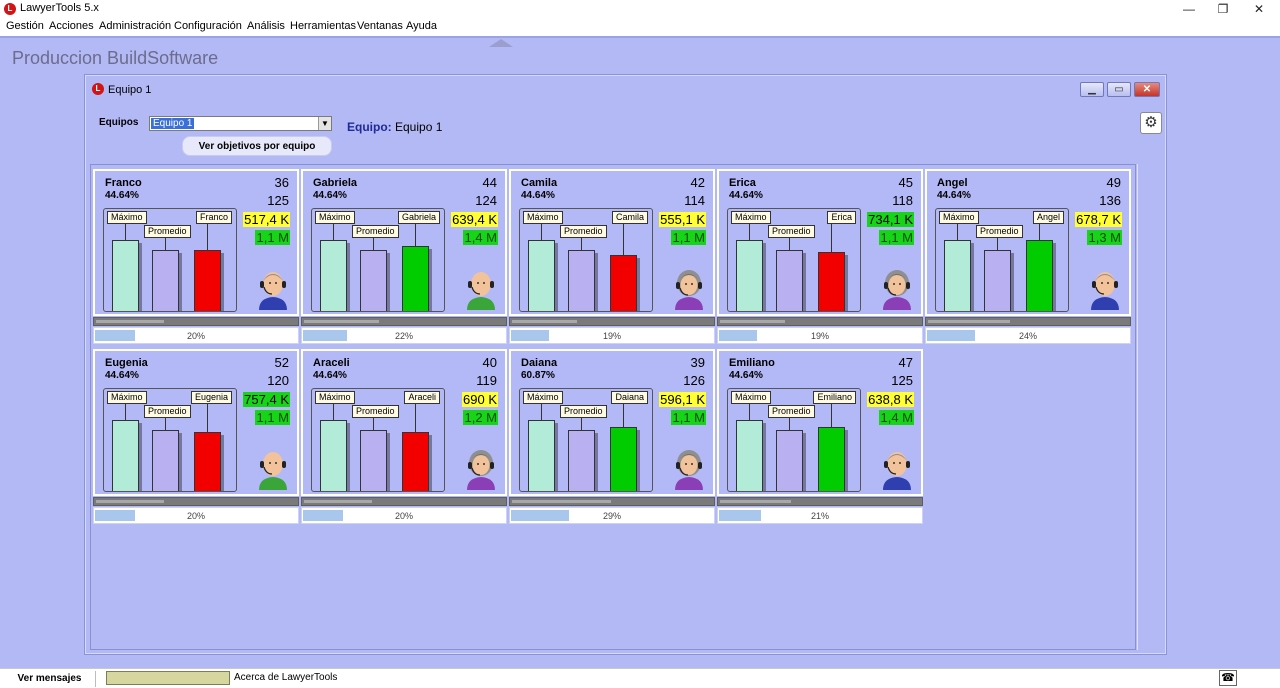 Image resolution: width=1280 pixels, height=688 pixels. What do you see at coordinates (999, 231) in the screenshot?
I see `label-promedio: Promedio` at bounding box center [999, 231].